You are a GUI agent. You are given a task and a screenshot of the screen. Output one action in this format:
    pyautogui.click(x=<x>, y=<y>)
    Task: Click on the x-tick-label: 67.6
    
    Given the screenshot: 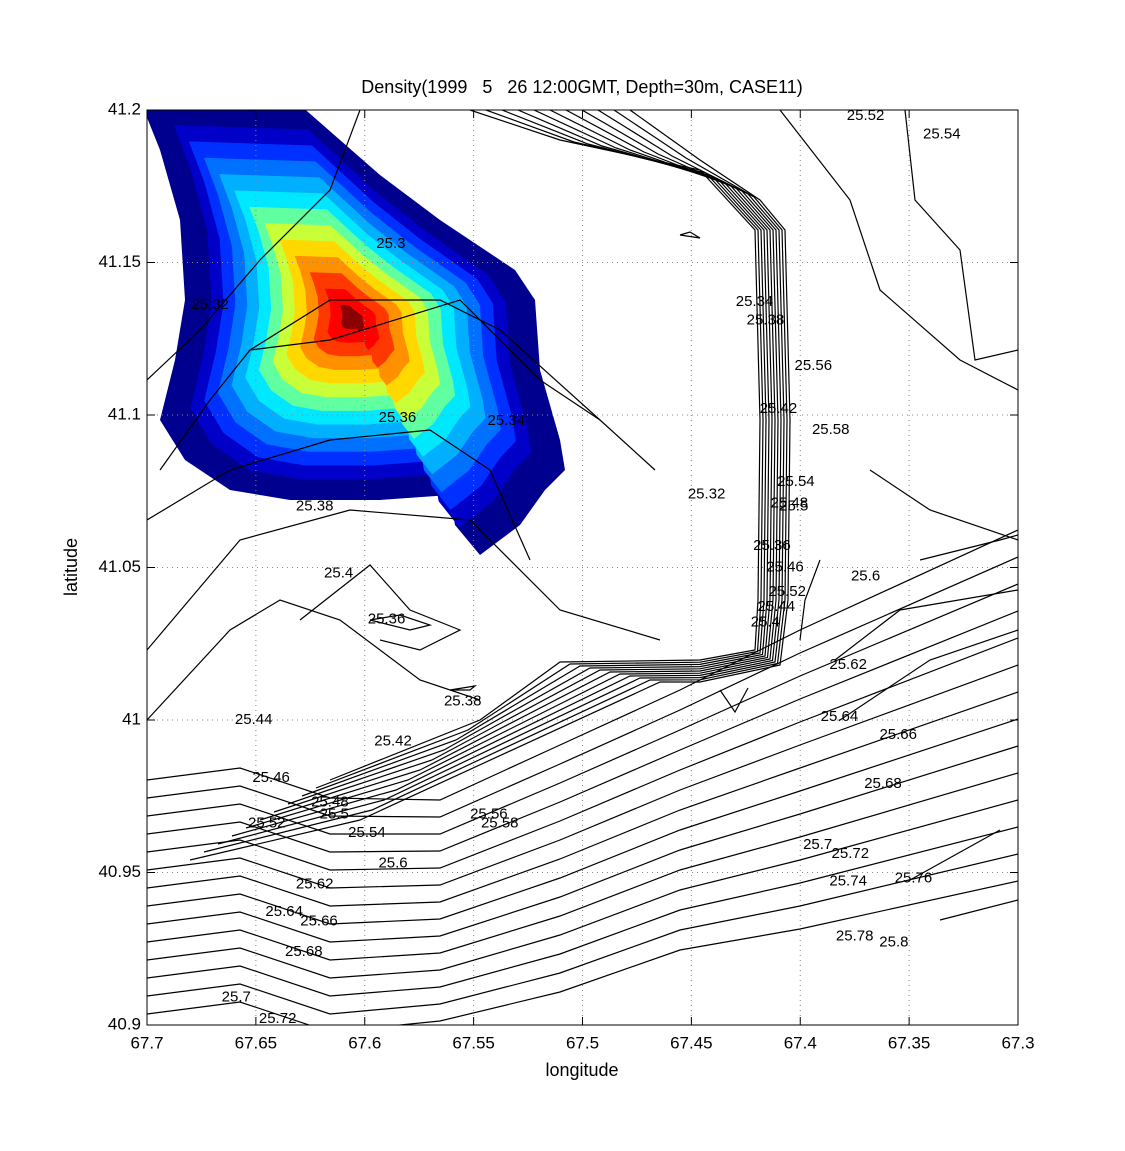 What is the action you would take?
    pyautogui.click(x=364, y=1042)
    